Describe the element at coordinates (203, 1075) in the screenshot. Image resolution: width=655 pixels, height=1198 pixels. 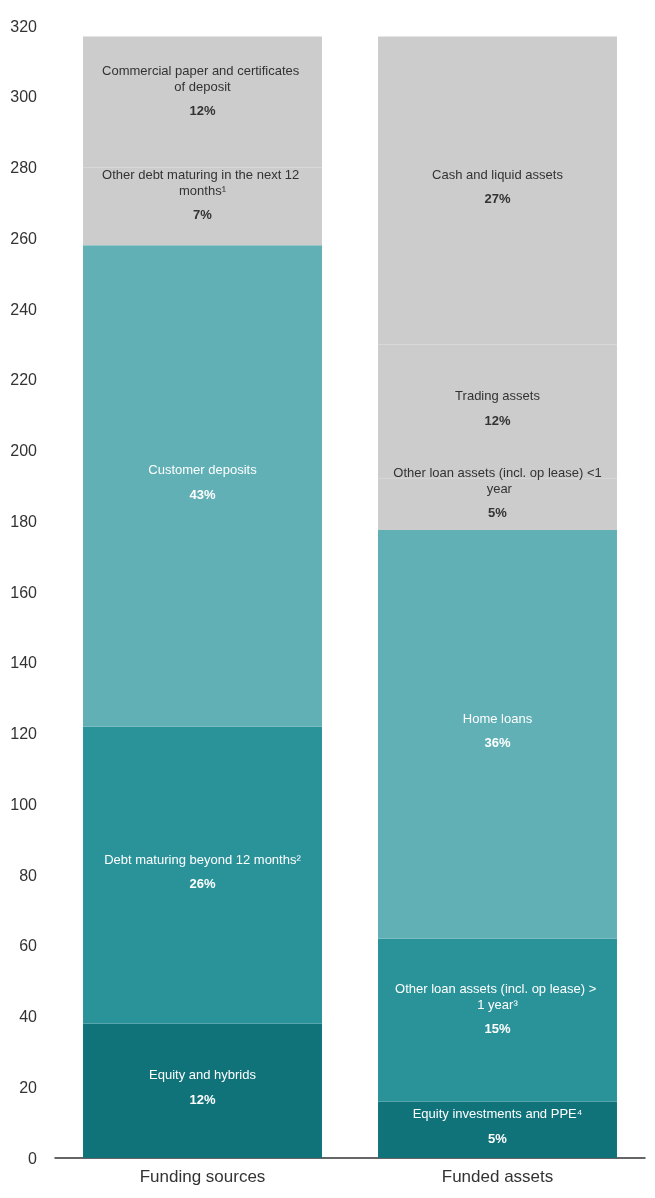
I see `series-label: Equity and hybrids` at that location.